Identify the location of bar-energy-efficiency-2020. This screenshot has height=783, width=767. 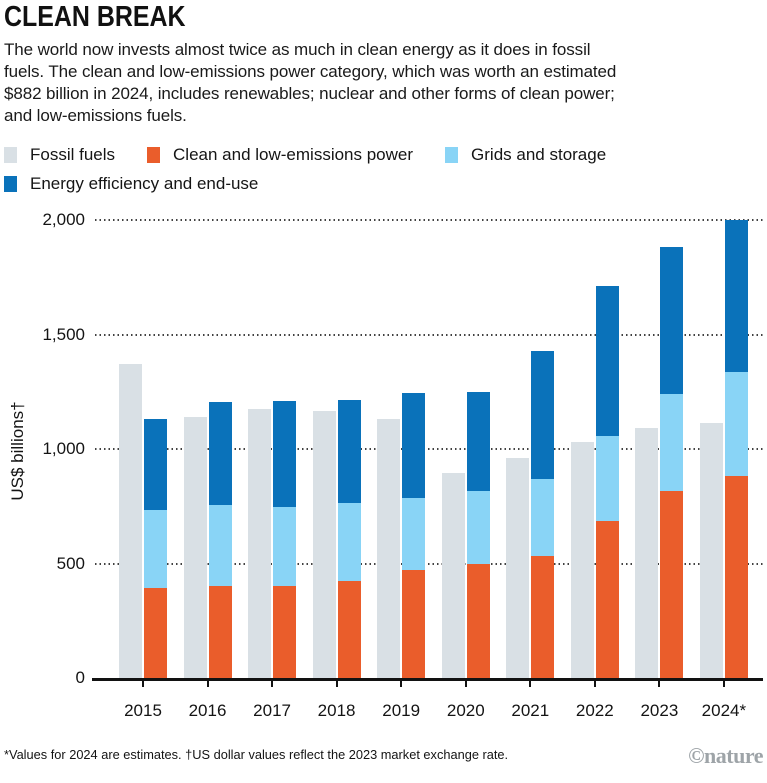
(478, 441).